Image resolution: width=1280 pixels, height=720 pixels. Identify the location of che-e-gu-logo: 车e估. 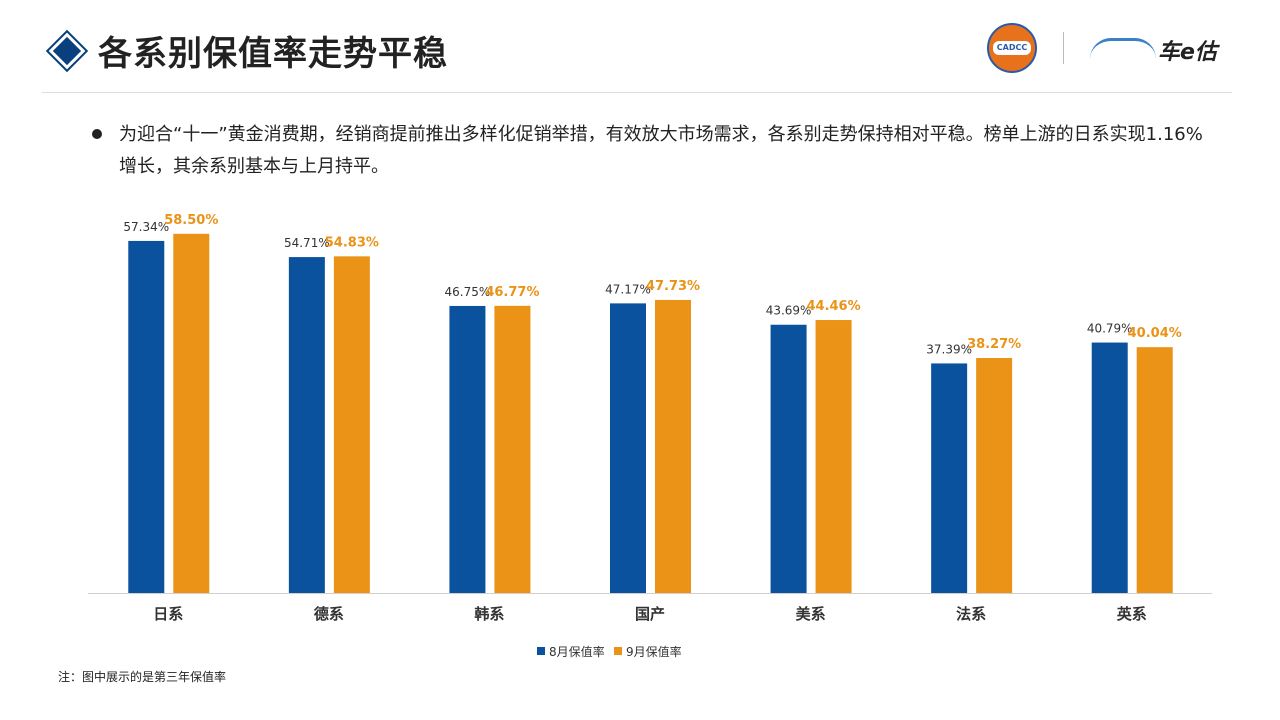
(1160, 49).